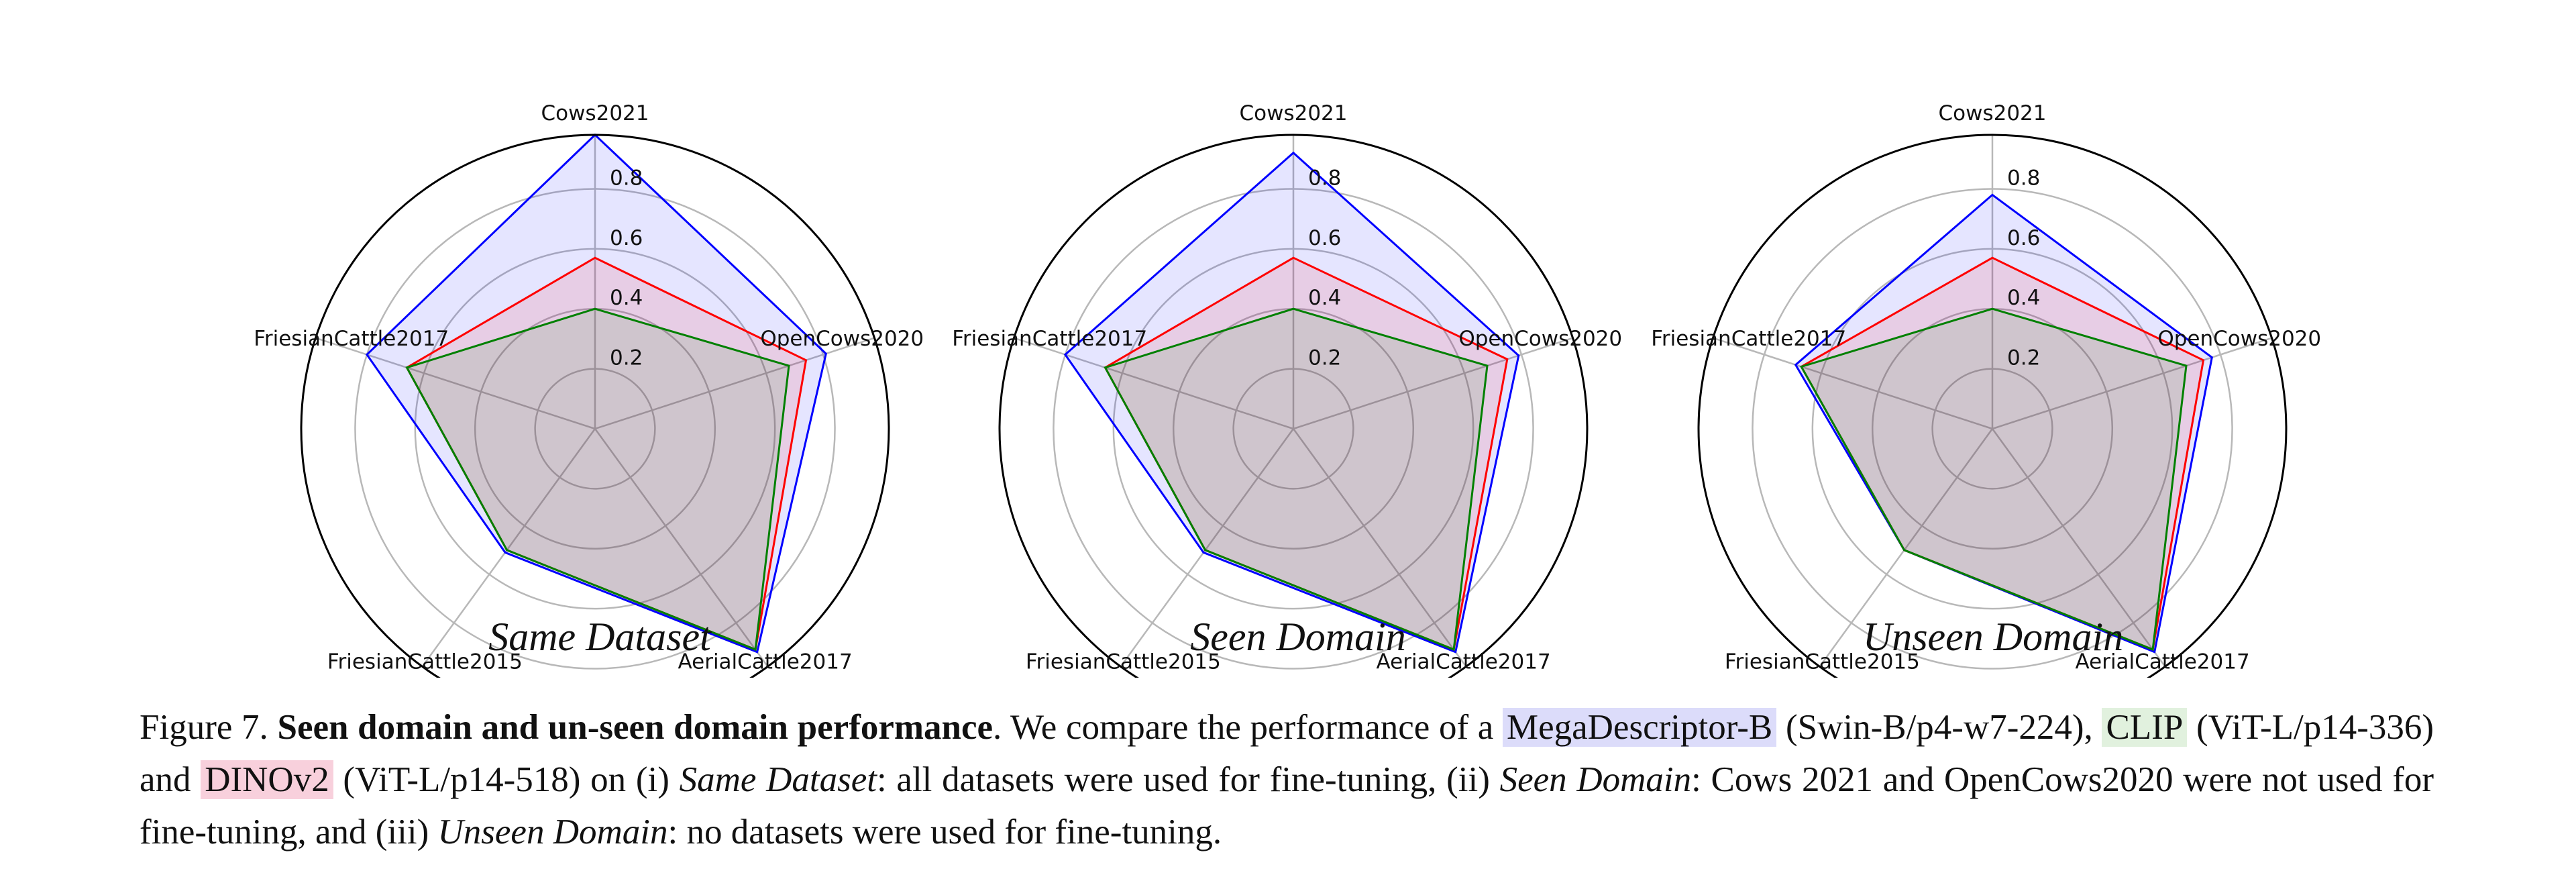  Describe the element at coordinates (1595, 779) in the screenshot. I see `caption-seen-domain: Seen Domain` at that location.